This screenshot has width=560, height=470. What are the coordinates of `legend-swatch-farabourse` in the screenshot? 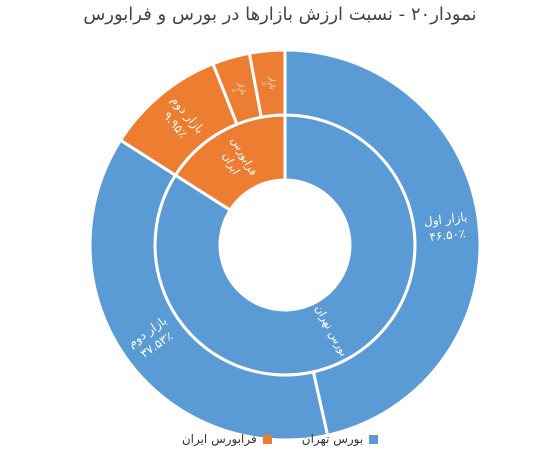 It's located at (267, 439).